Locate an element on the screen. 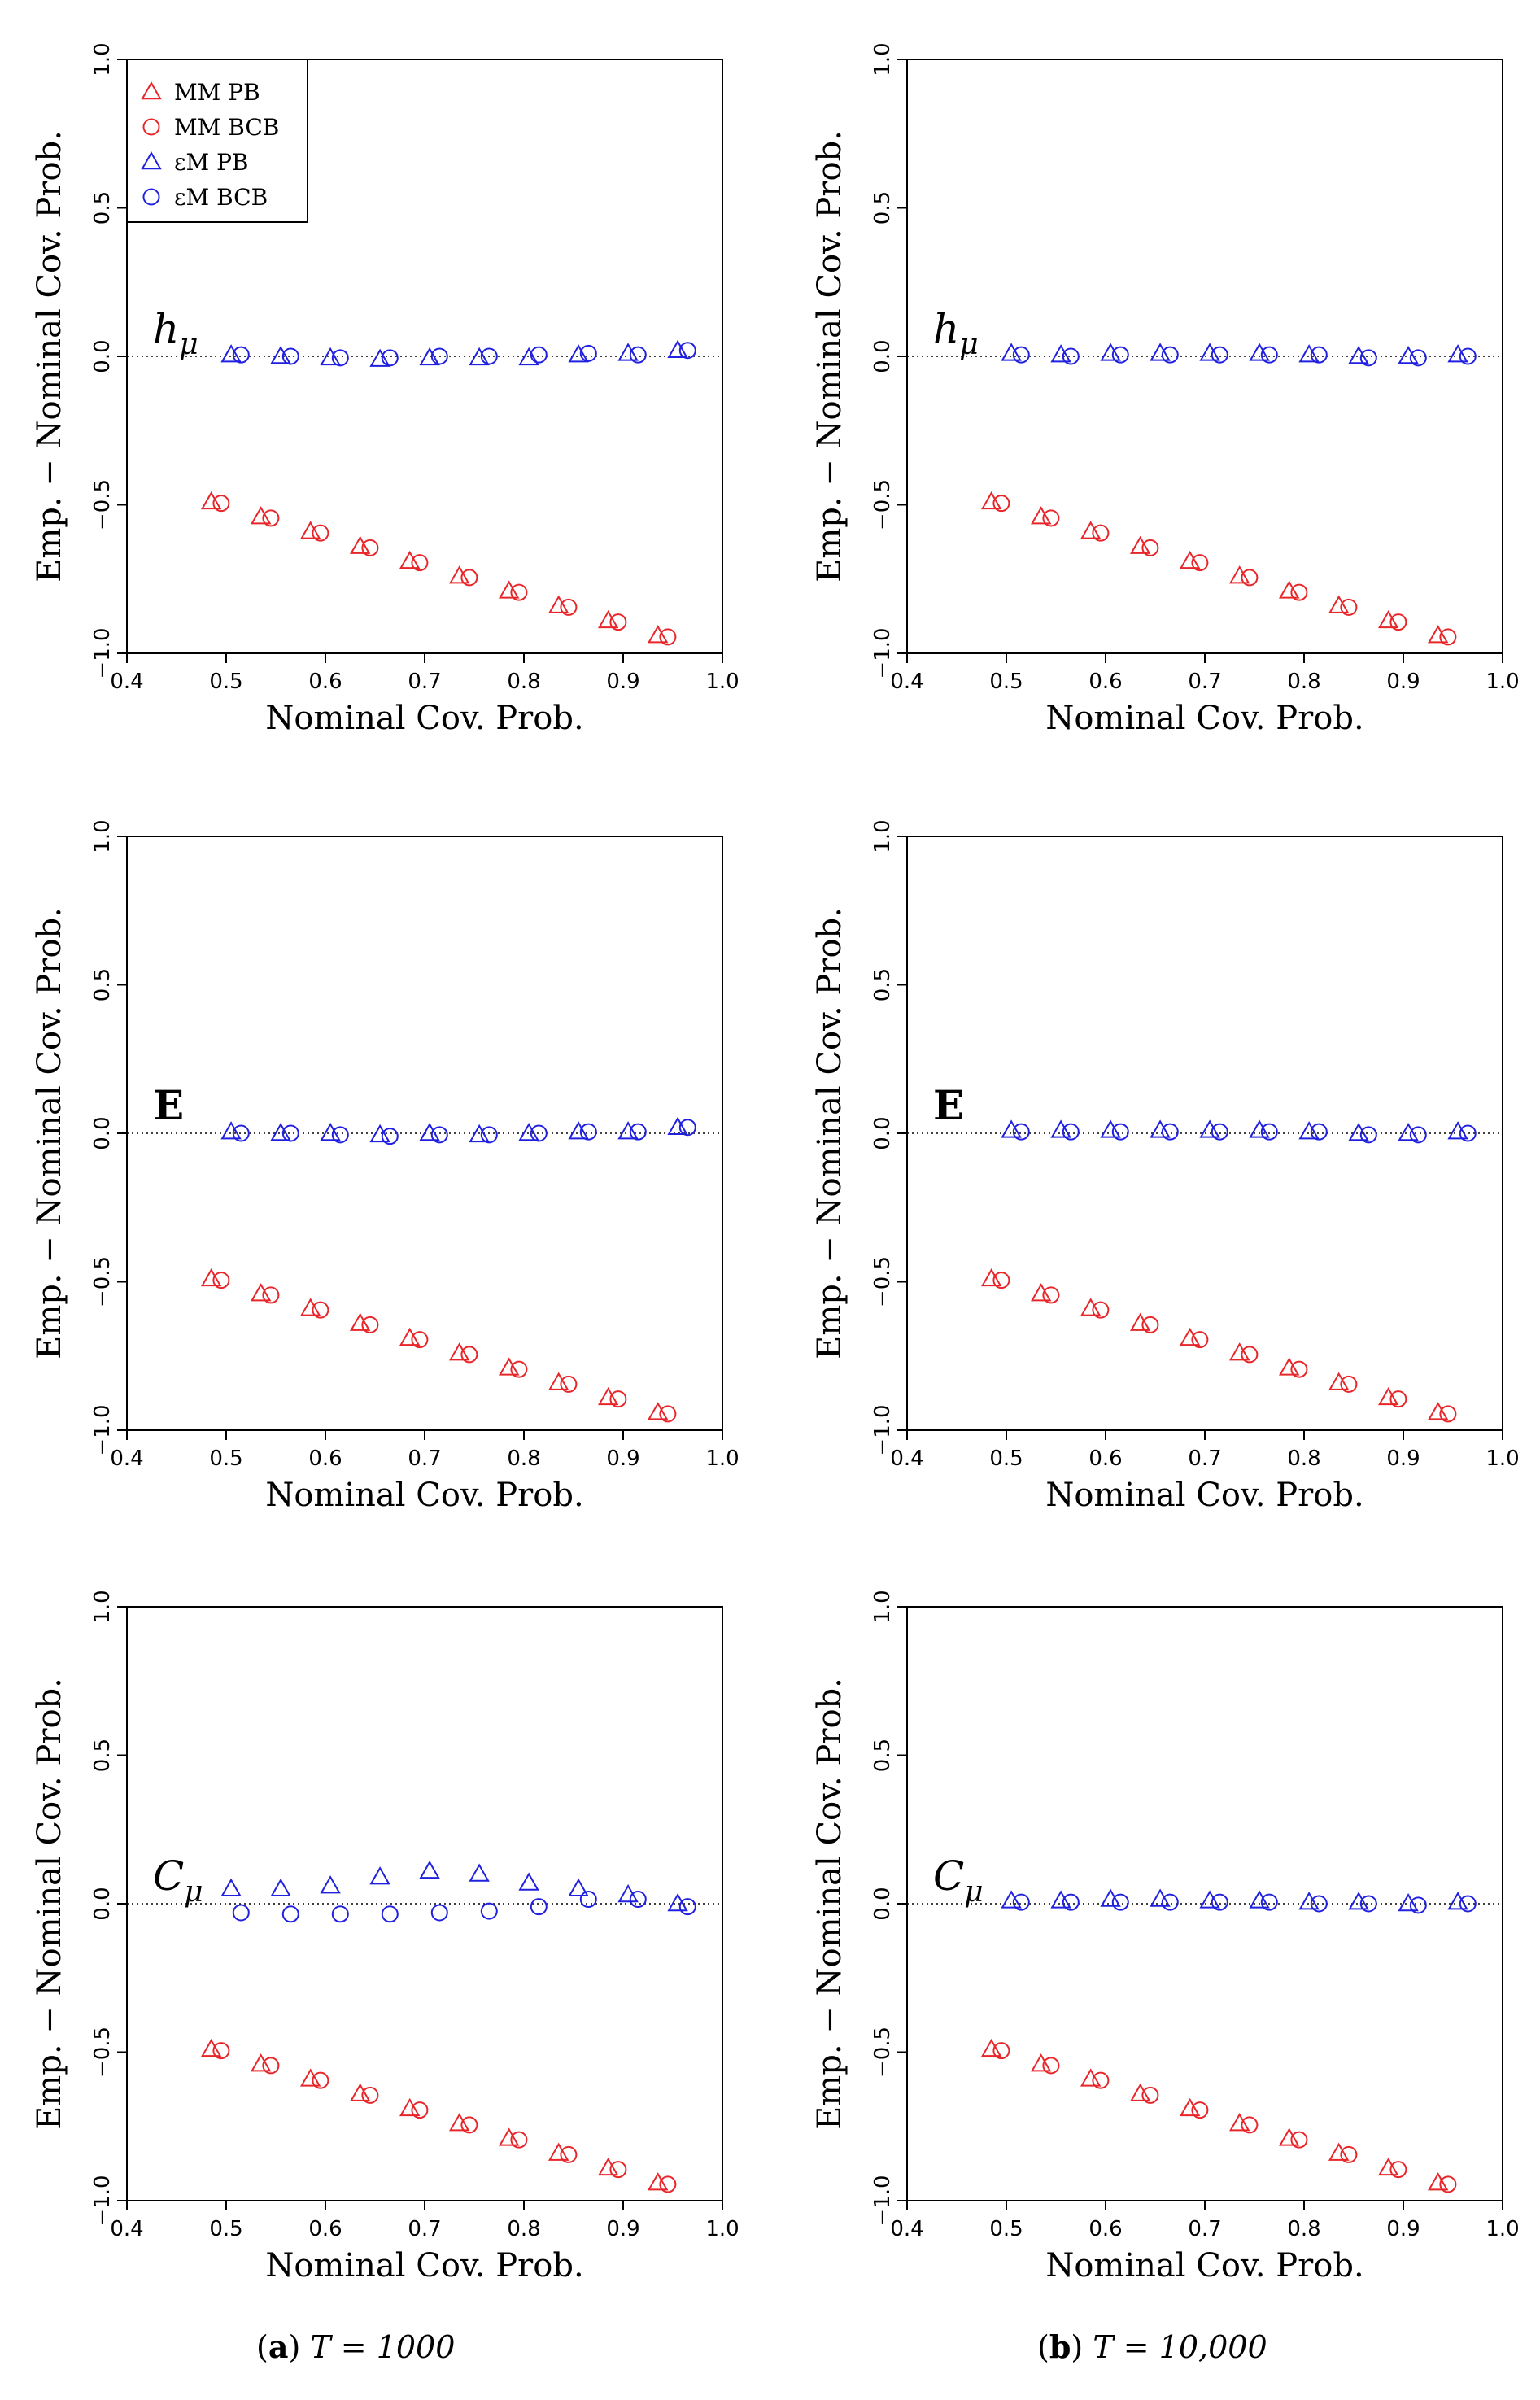  legend-label: εM BCB is located at coordinates (221, 198).